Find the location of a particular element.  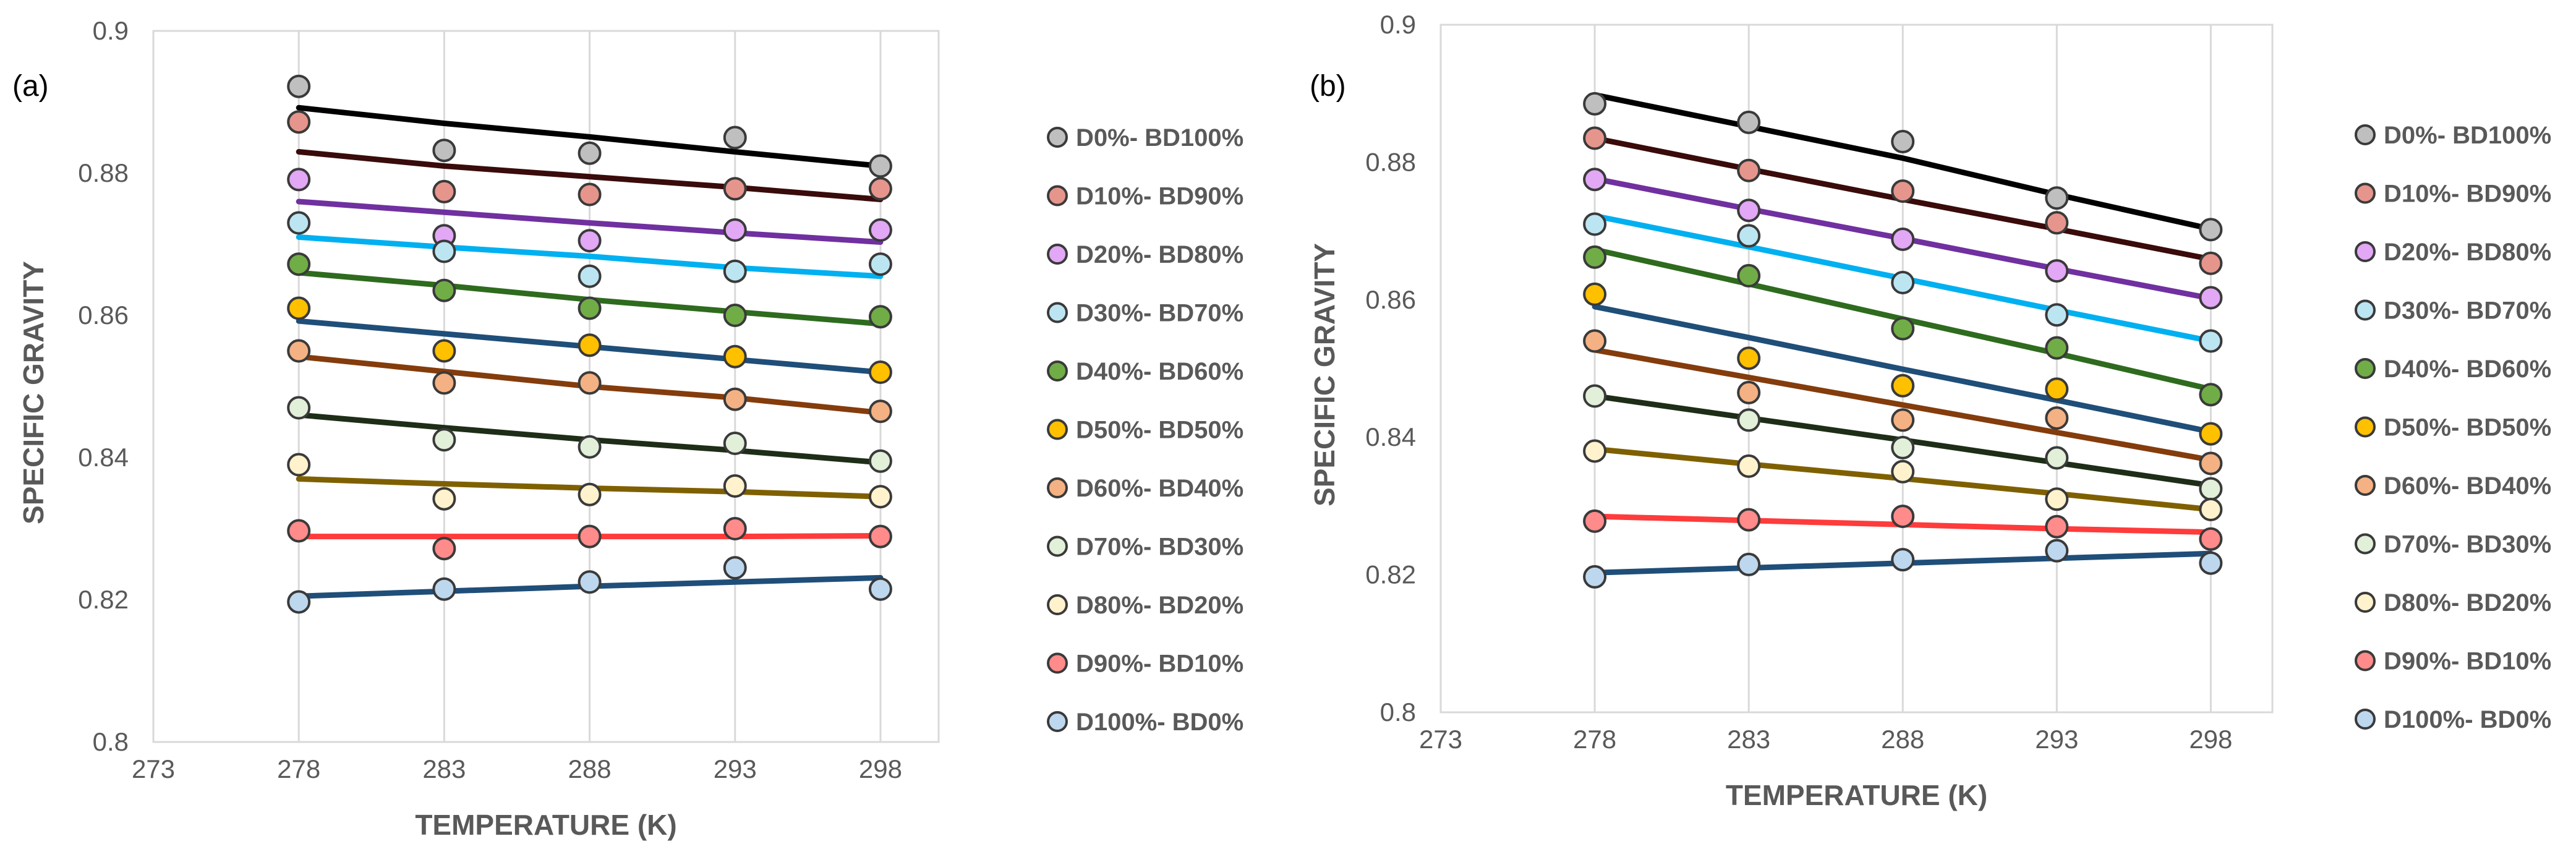

legend-label-3: D30%- BD70% is located at coordinates (2467, 311).